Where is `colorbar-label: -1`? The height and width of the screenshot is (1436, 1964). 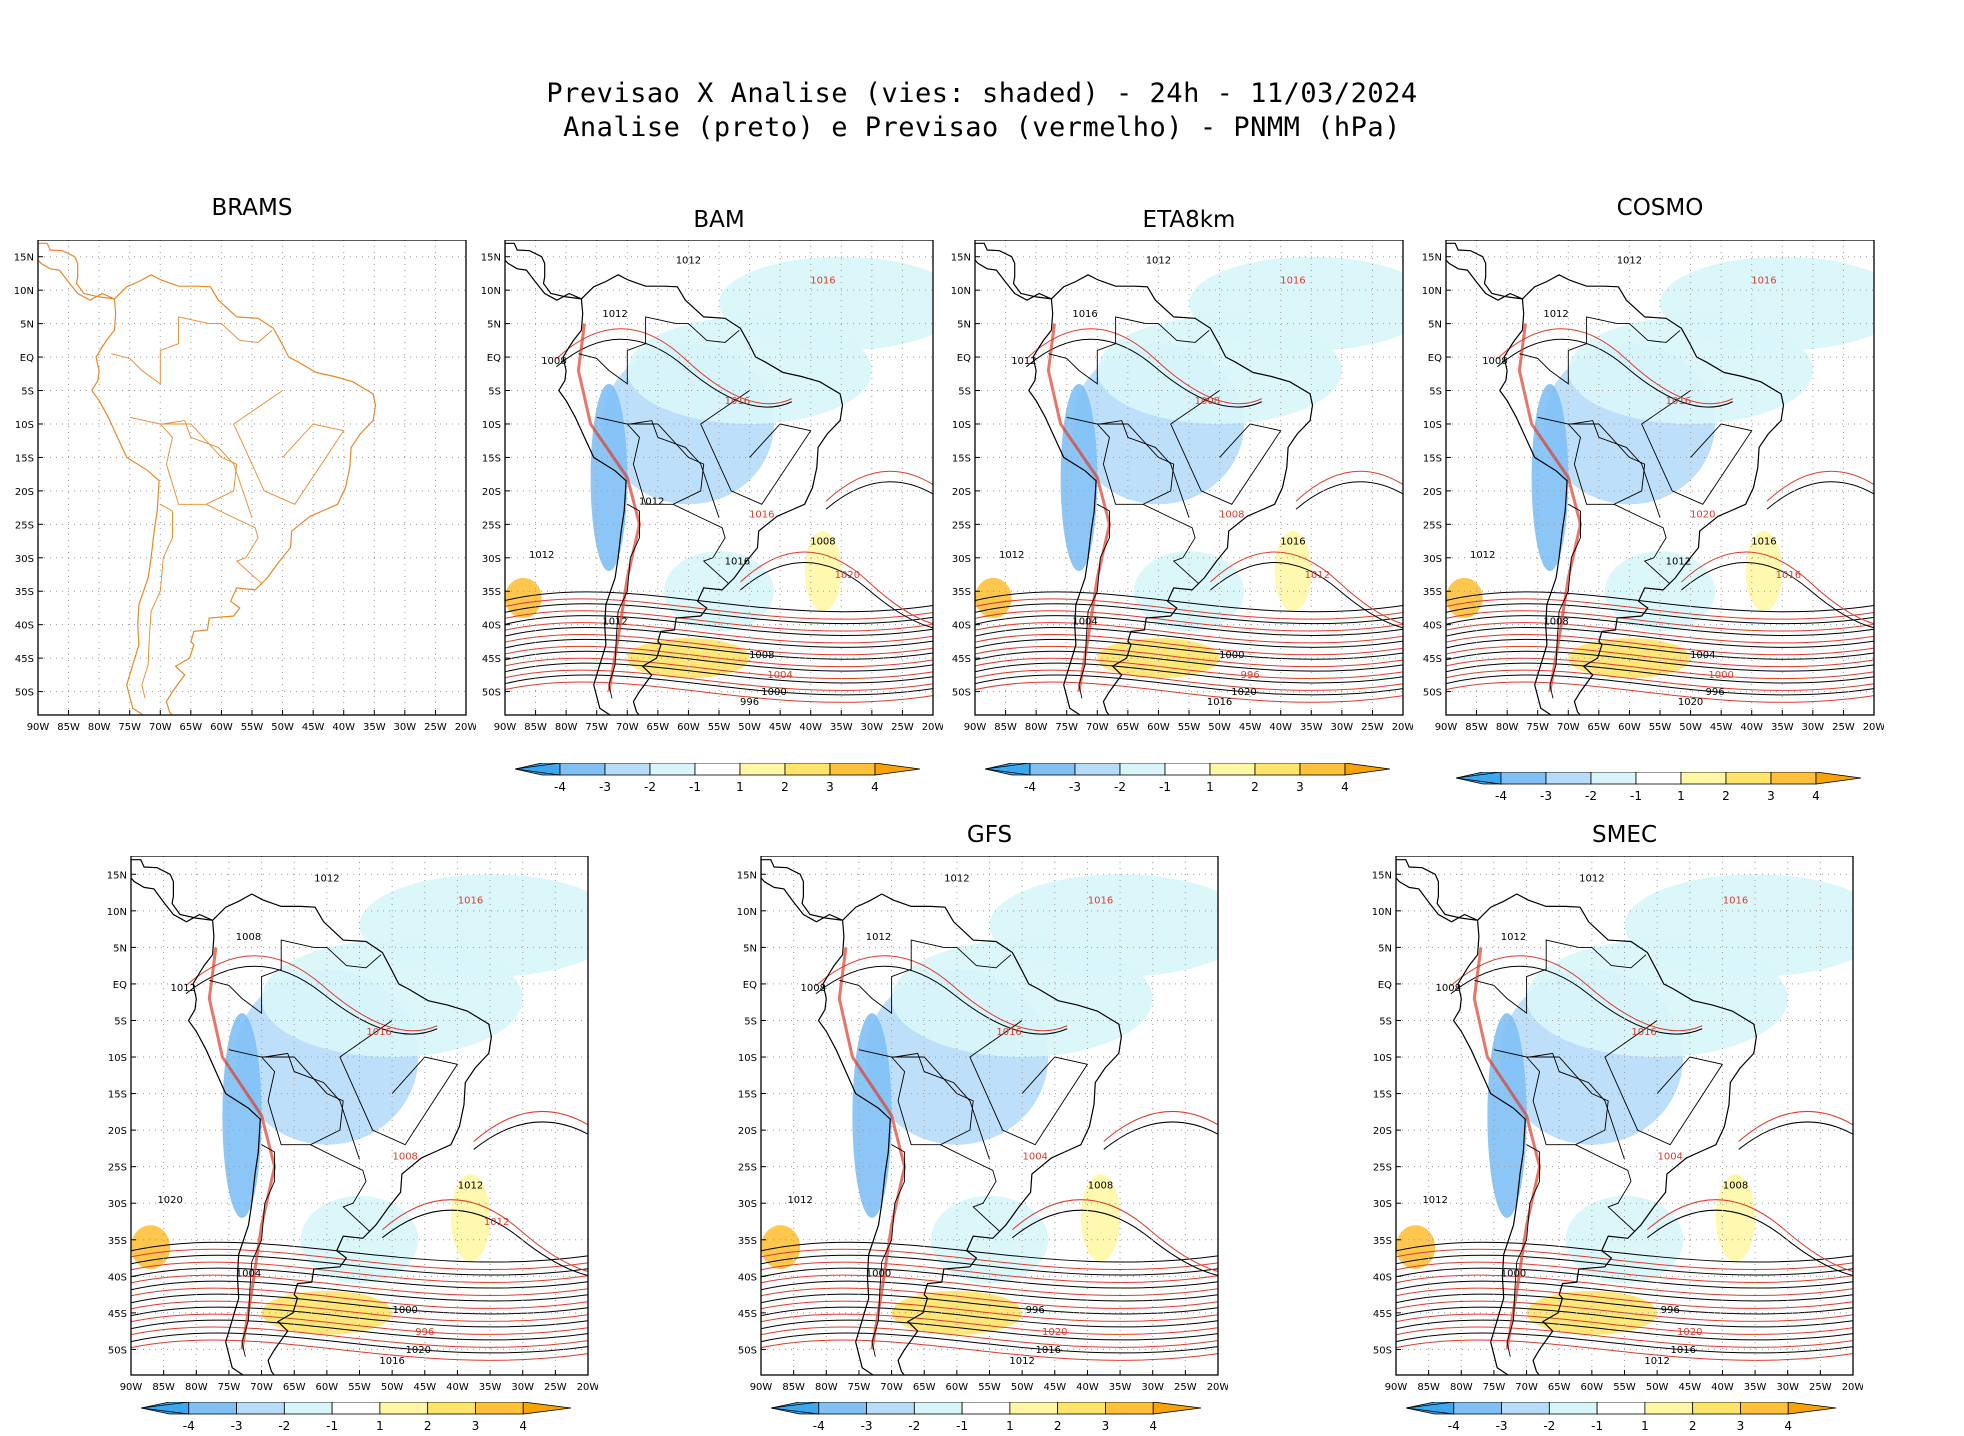
colorbar-label: -1 is located at coordinates (962, 1426).